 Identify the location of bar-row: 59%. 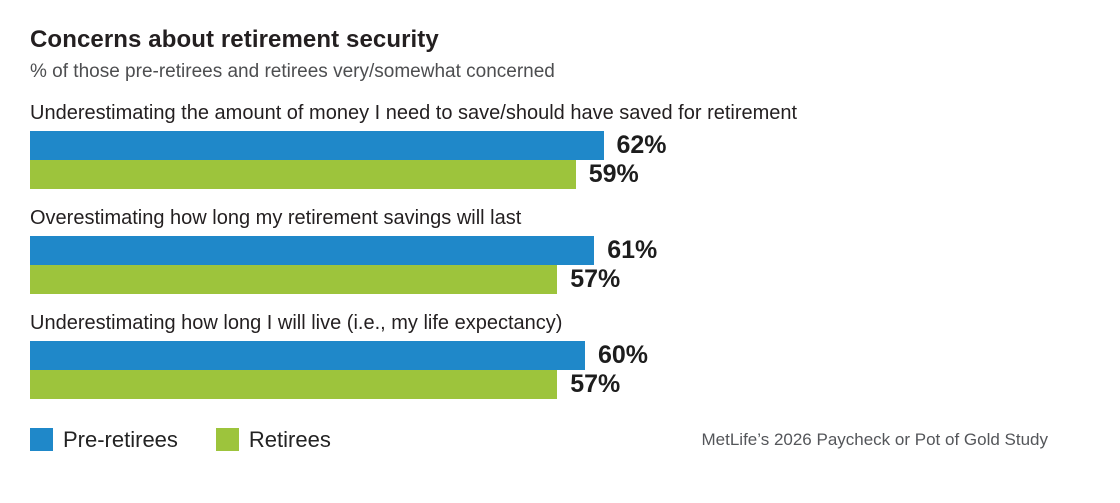
(560, 174).